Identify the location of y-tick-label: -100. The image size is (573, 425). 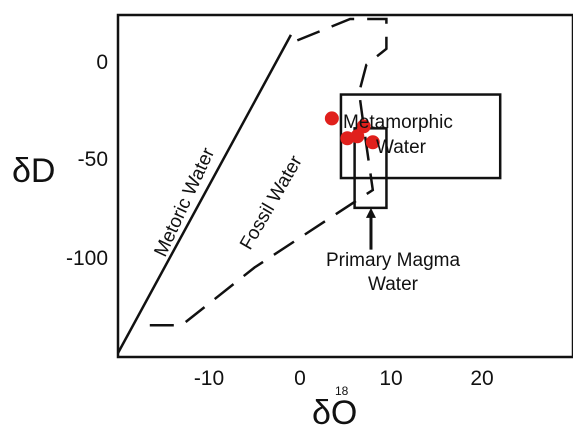
(87, 258).